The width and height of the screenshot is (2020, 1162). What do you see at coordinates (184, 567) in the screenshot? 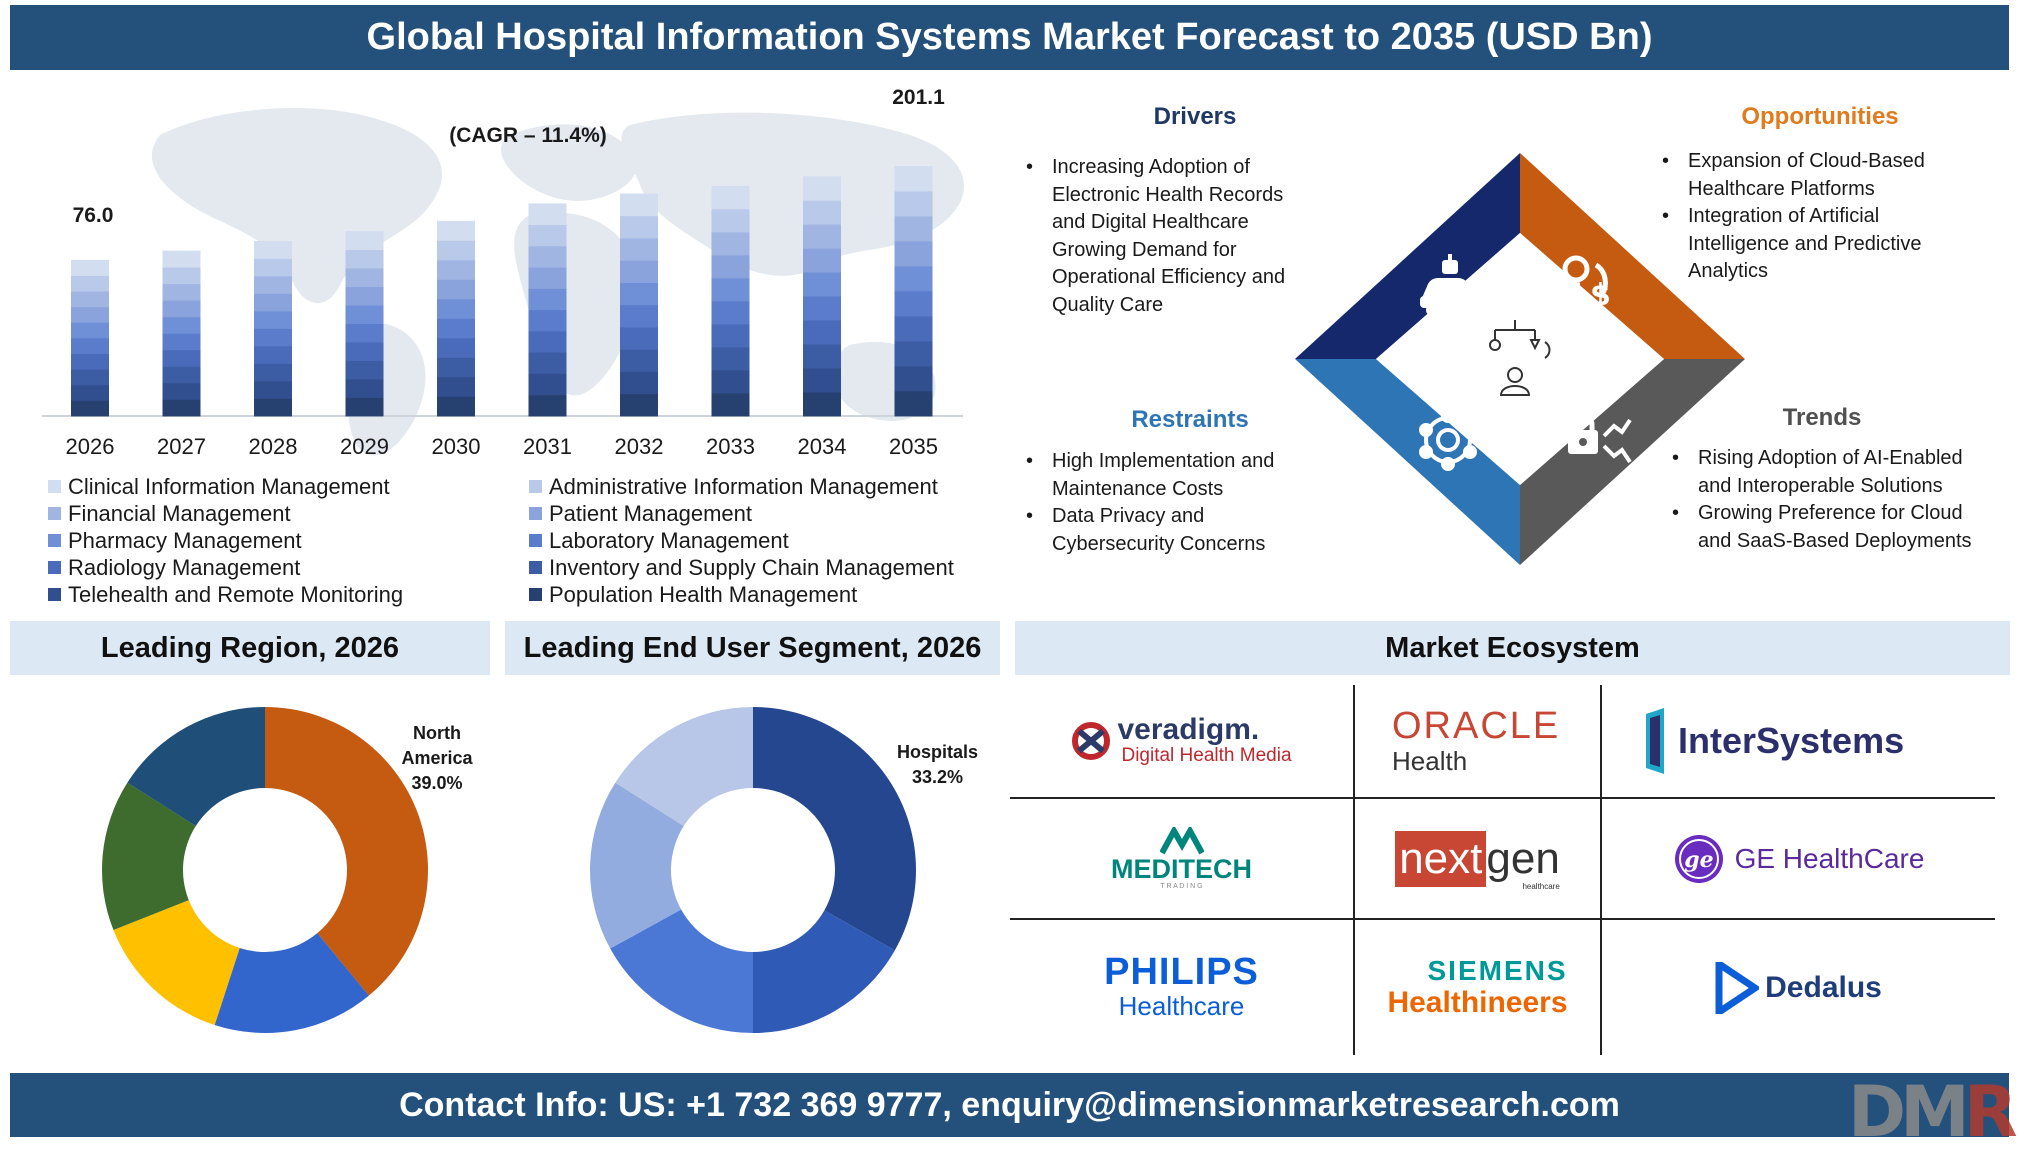
I see `legend-label: Radiology Management` at bounding box center [184, 567].